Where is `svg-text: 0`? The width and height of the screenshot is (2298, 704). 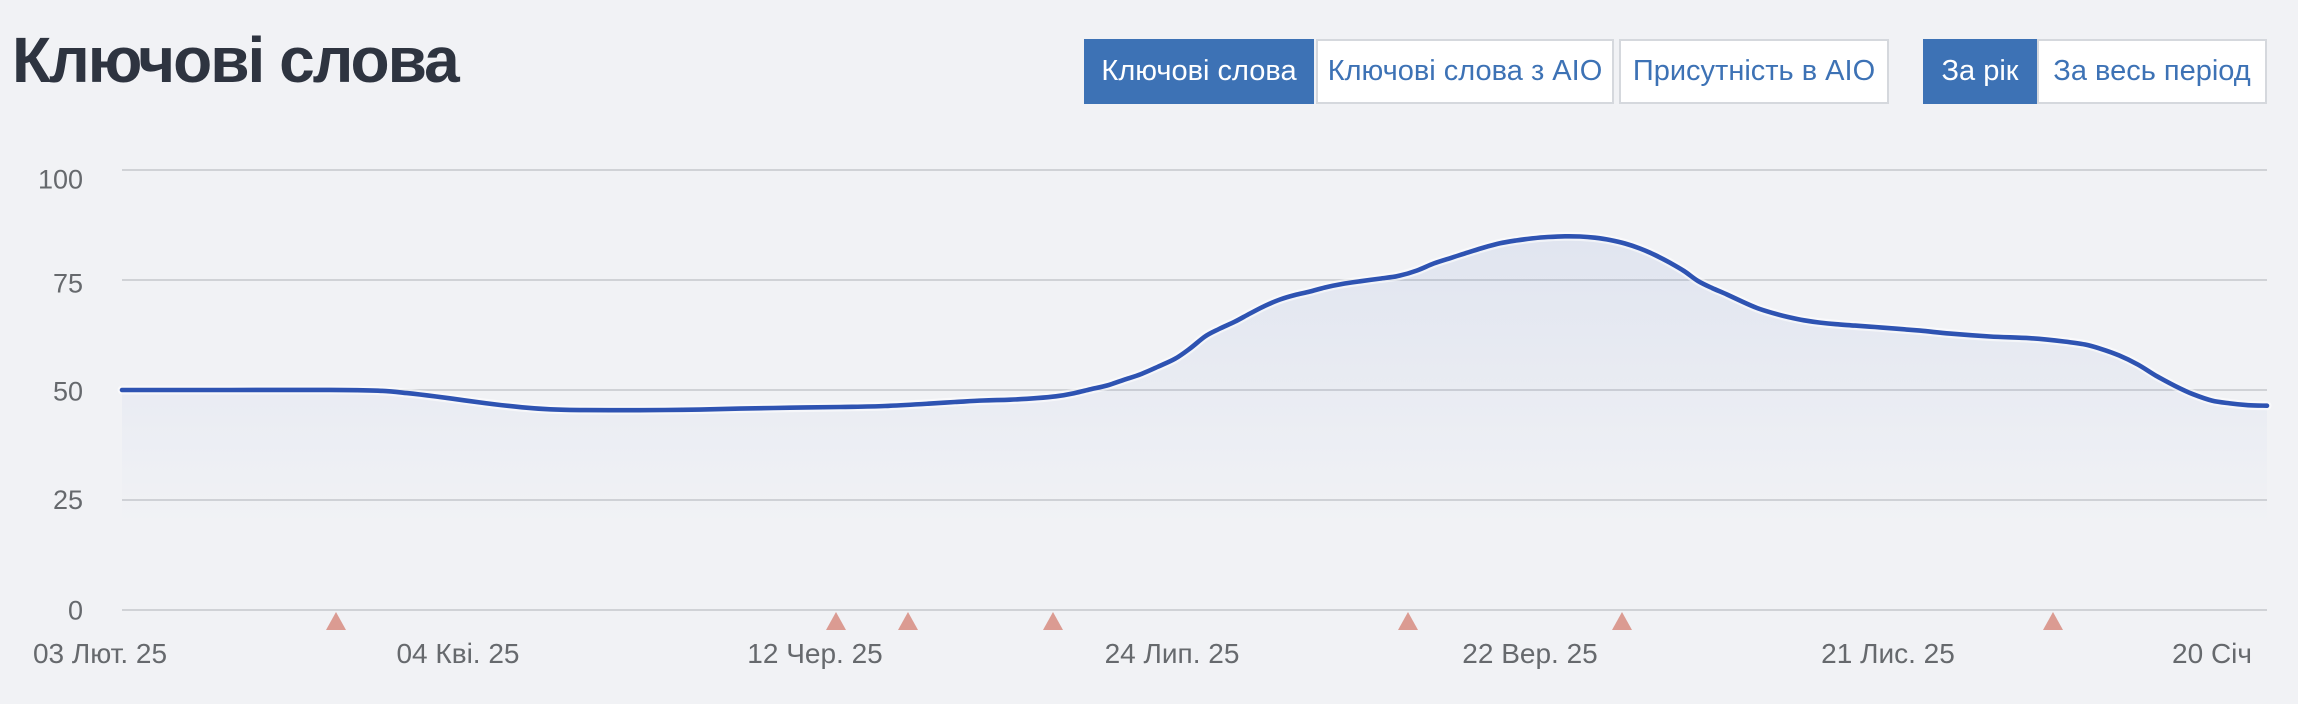 svg-text: 0 is located at coordinates (75, 611).